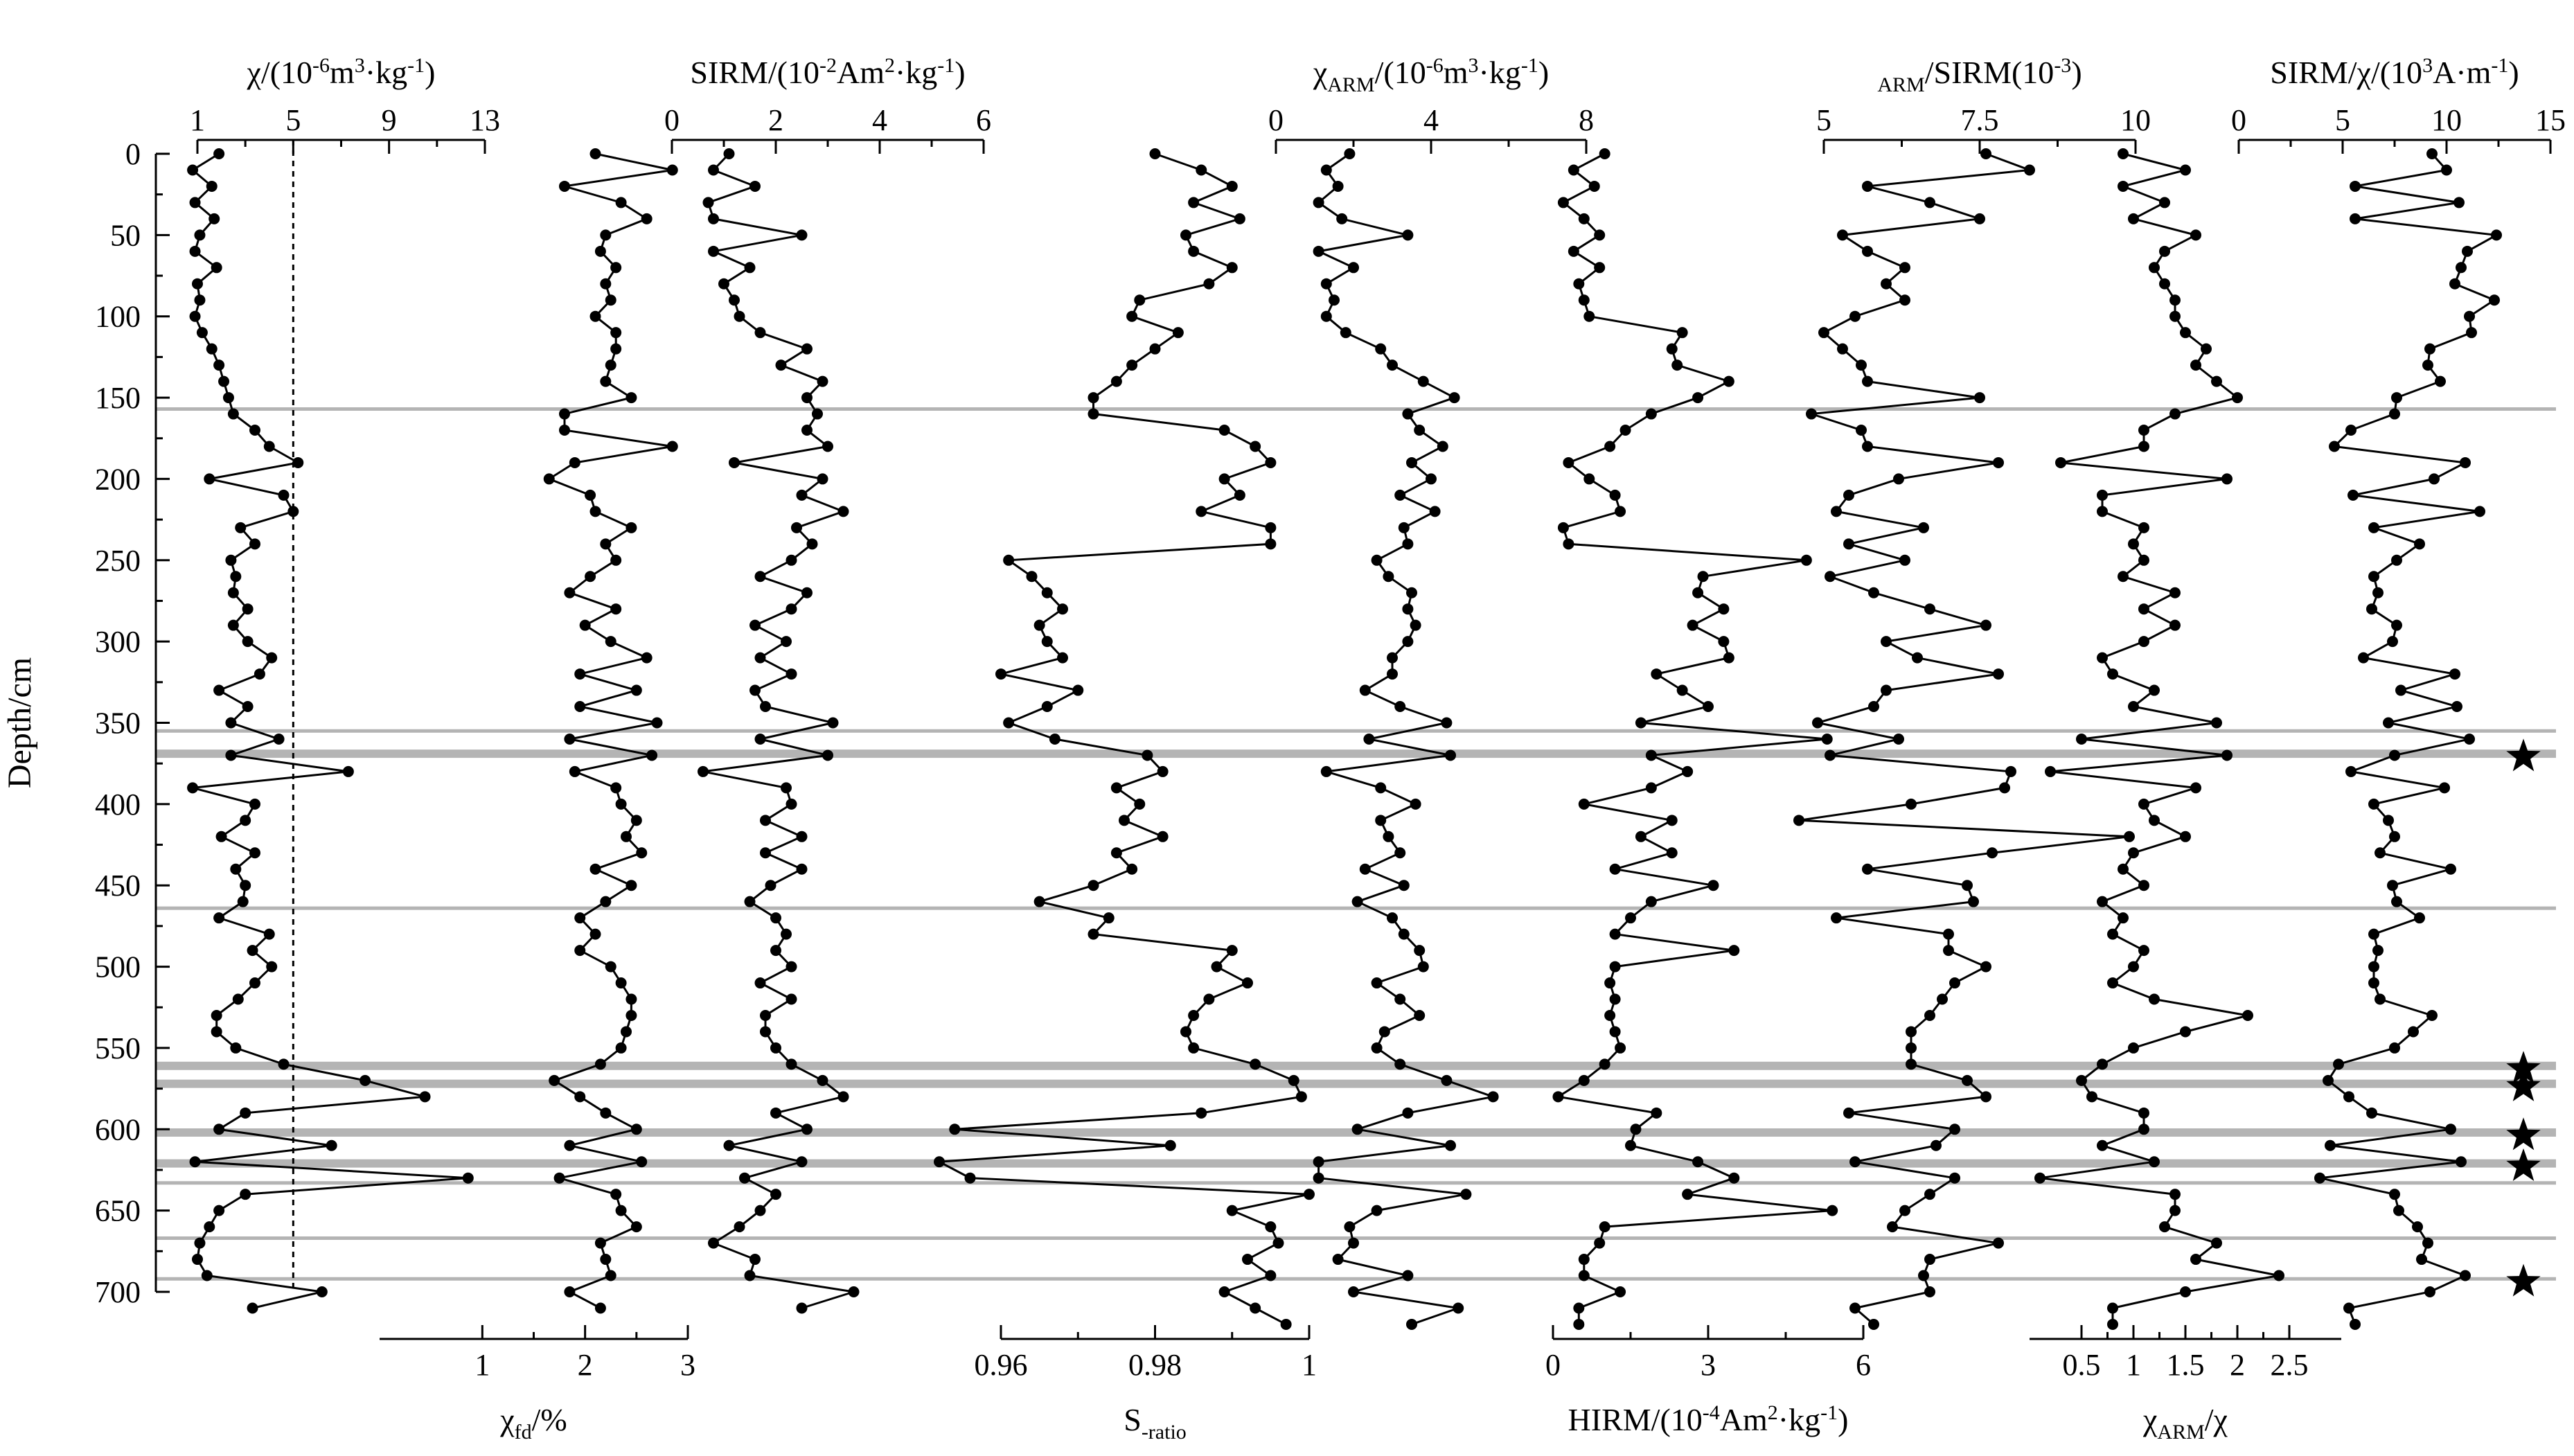  I want to click on axis-title: χARM​/χ, so click(2185, 1423).